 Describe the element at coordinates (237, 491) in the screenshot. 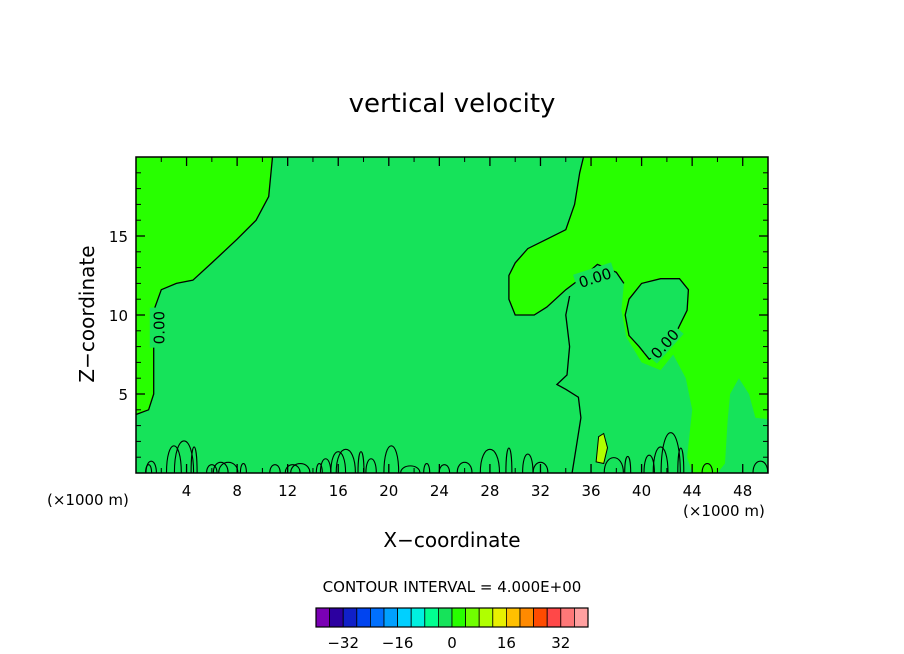

I see `x-tick-label: 8` at that location.